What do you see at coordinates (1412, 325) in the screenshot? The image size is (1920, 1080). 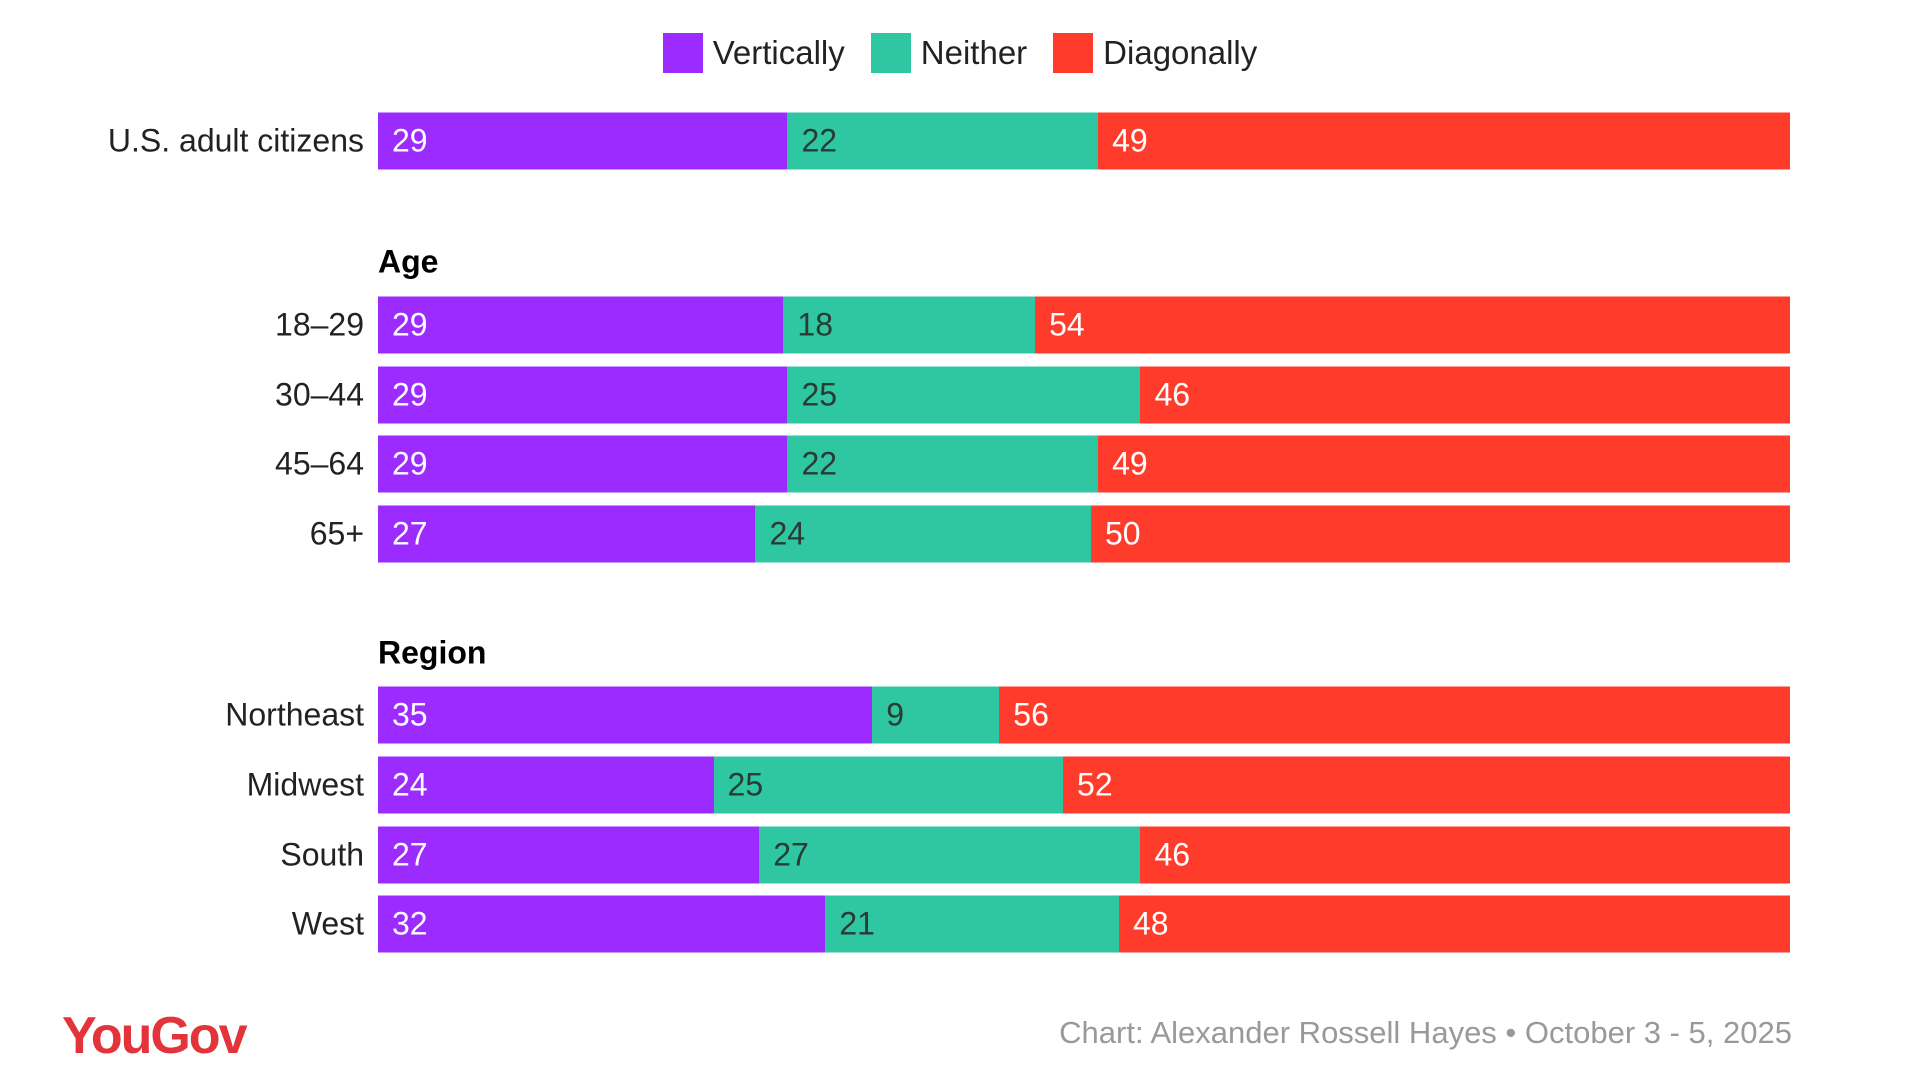 I see `bar-segment-diagonally: 54` at bounding box center [1412, 325].